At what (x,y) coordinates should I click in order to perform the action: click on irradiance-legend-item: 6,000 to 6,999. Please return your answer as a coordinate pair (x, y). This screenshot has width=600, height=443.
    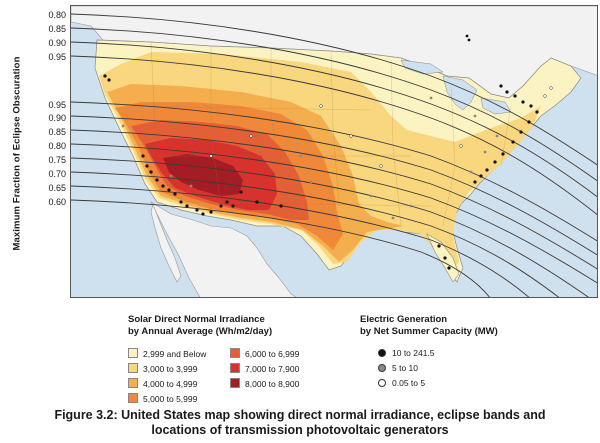
    Looking at the image, I should click on (264, 353).